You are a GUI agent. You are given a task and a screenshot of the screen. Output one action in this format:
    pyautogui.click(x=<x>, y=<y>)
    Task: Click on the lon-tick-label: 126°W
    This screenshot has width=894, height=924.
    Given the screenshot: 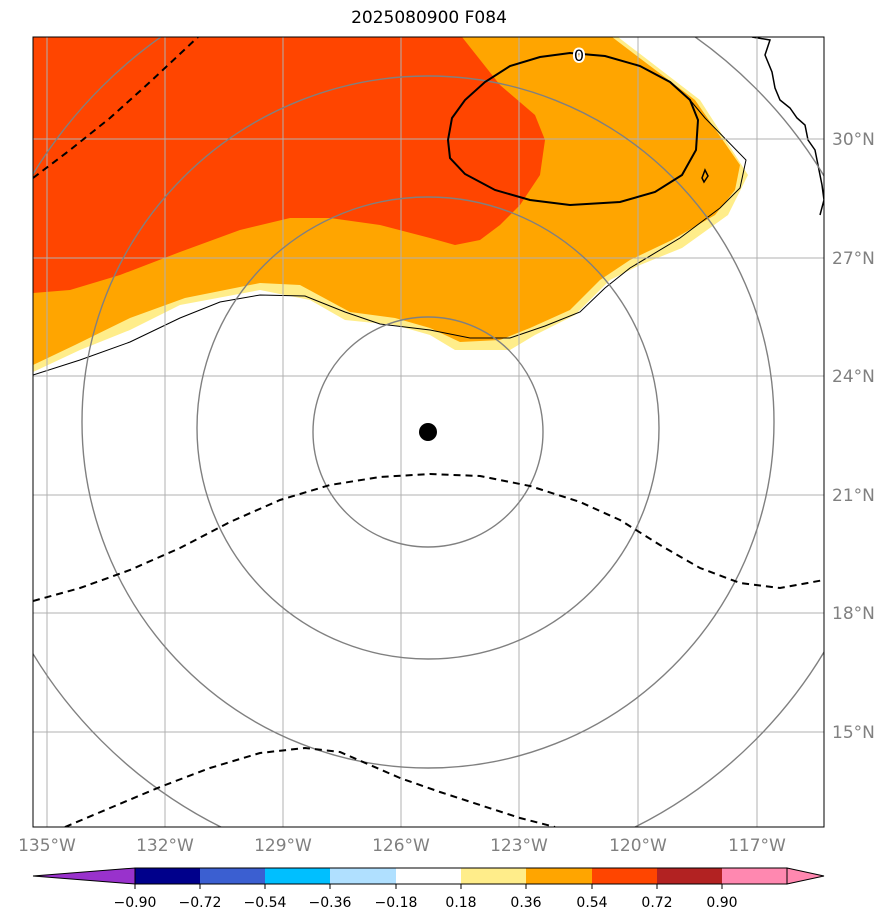 What is the action you would take?
    pyautogui.click(x=401, y=846)
    